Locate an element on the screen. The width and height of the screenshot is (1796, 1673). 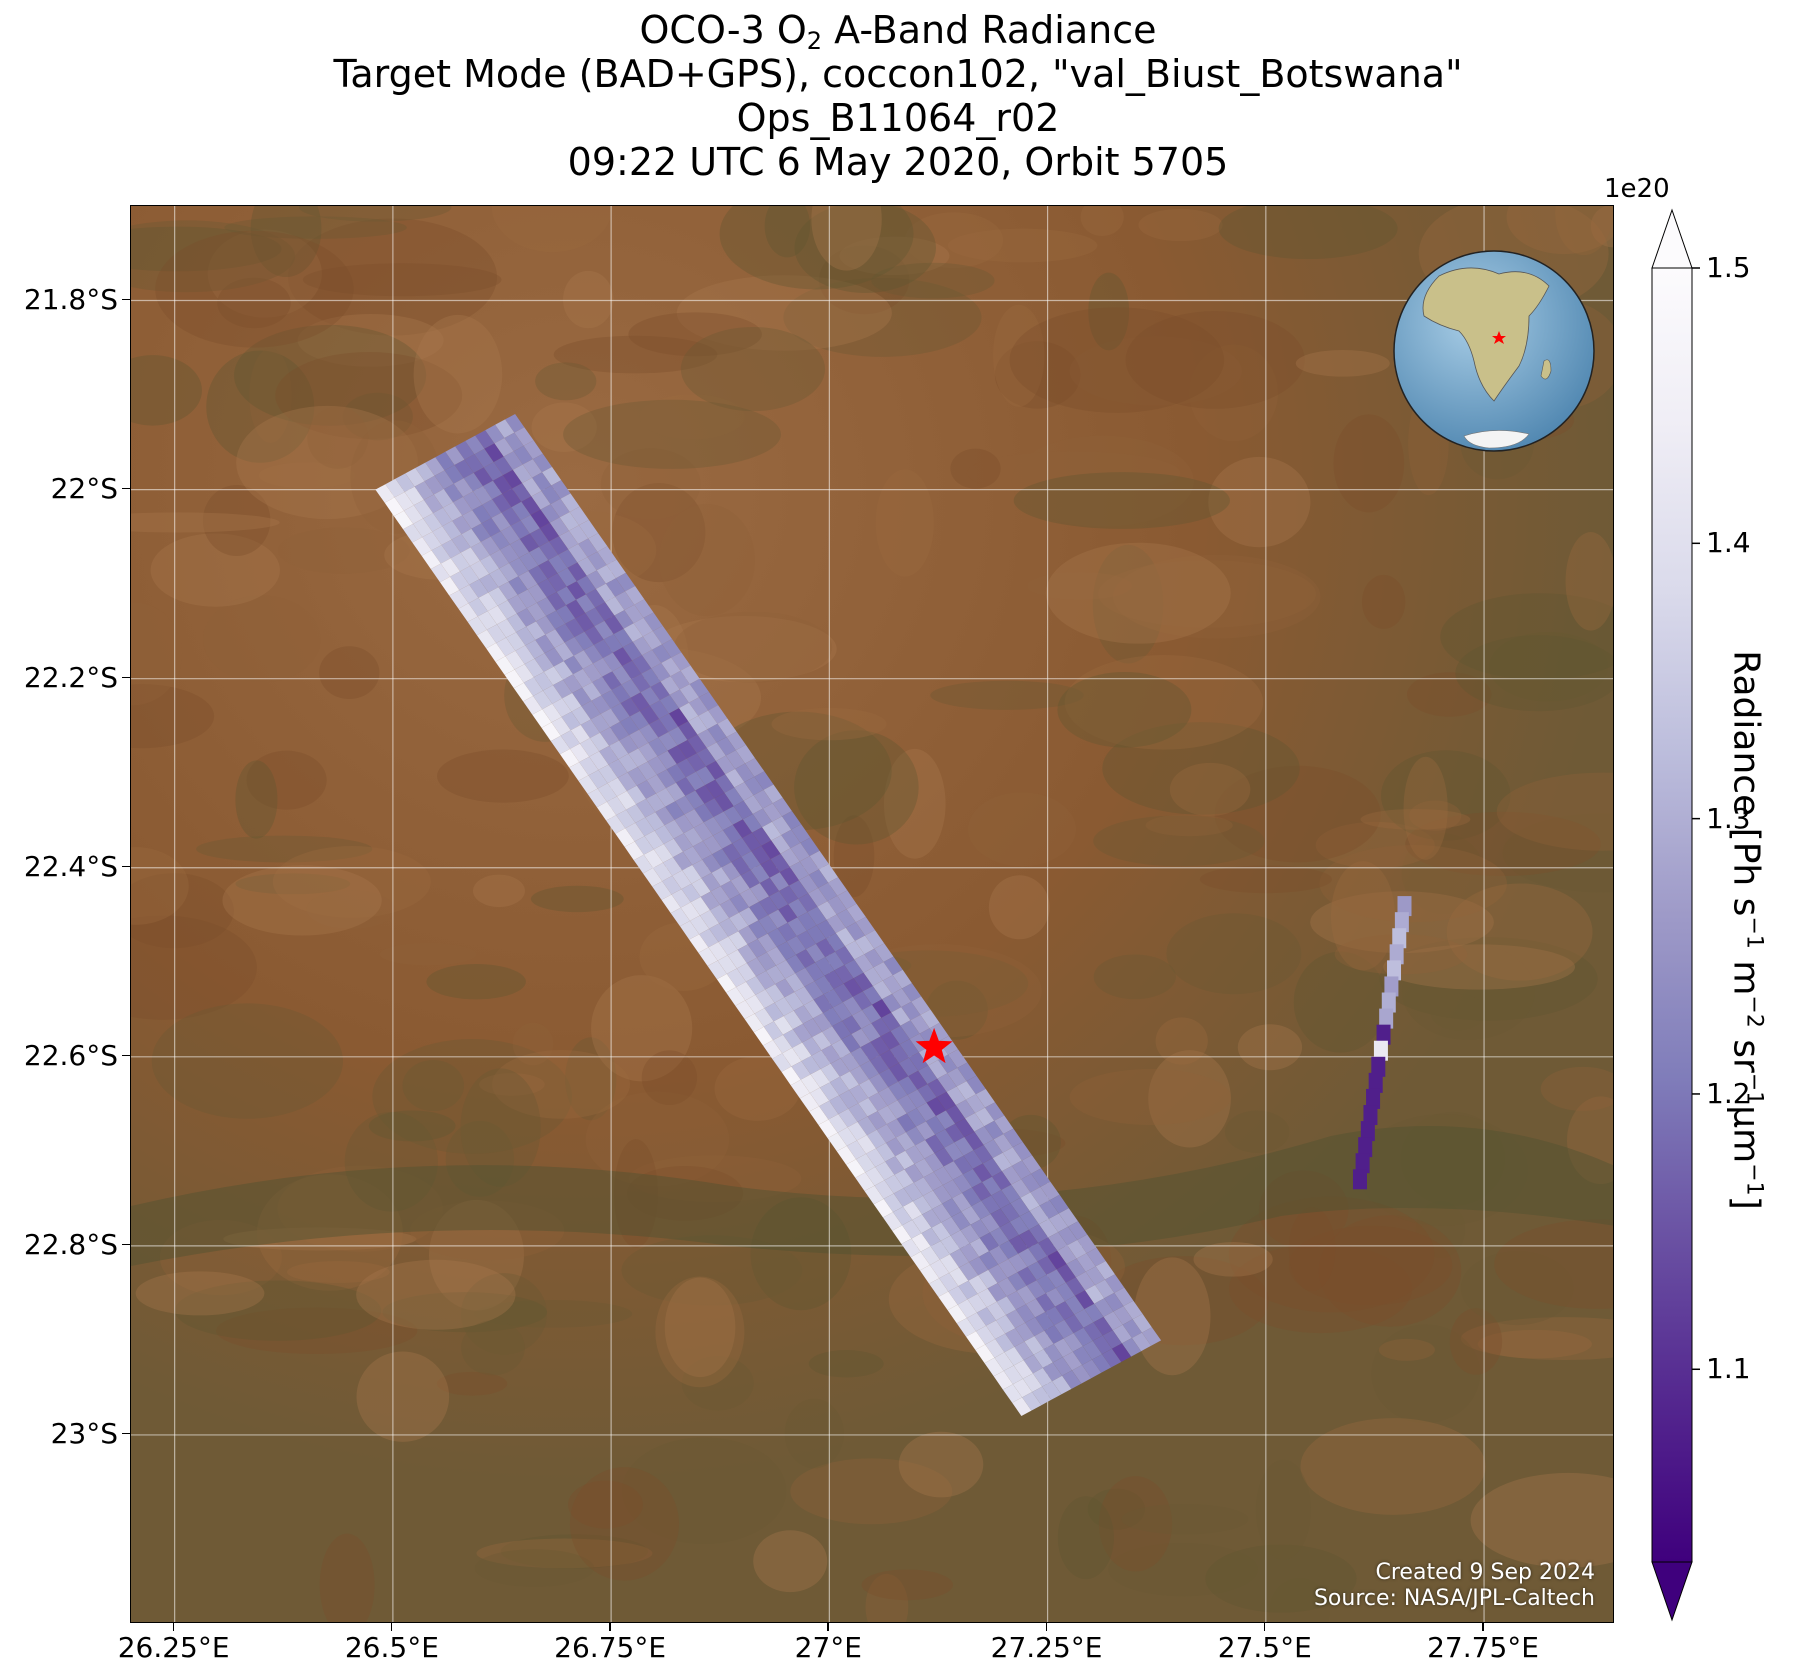
colorbar-extend-min is located at coordinates (1672, 1591).